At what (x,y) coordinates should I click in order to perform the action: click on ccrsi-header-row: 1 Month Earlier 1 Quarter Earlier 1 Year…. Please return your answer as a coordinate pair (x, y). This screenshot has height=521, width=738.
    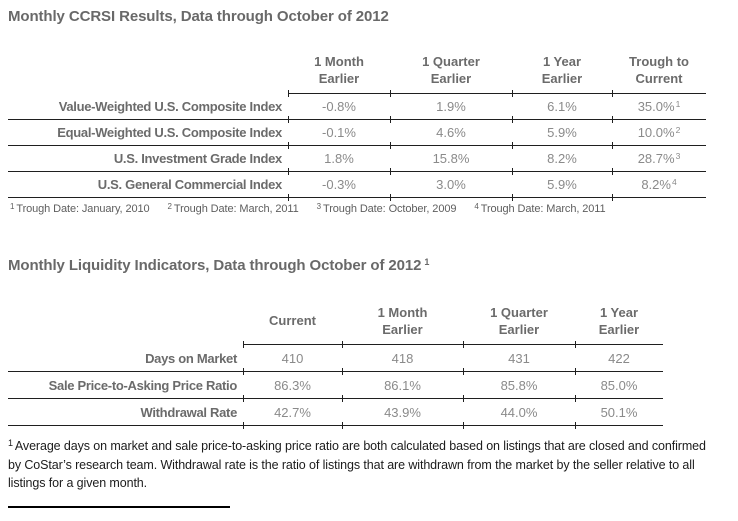
    Looking at the image, I should click on (357, 71).